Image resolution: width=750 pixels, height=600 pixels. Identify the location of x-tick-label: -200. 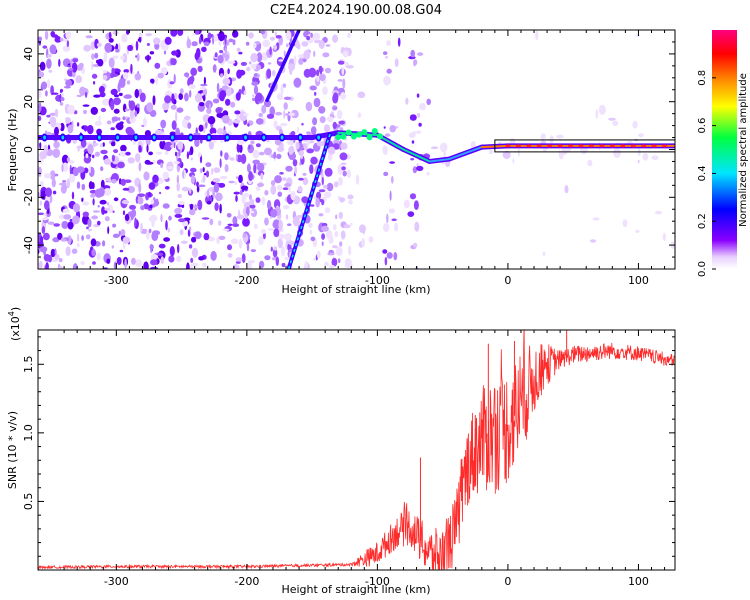
(246, 280).